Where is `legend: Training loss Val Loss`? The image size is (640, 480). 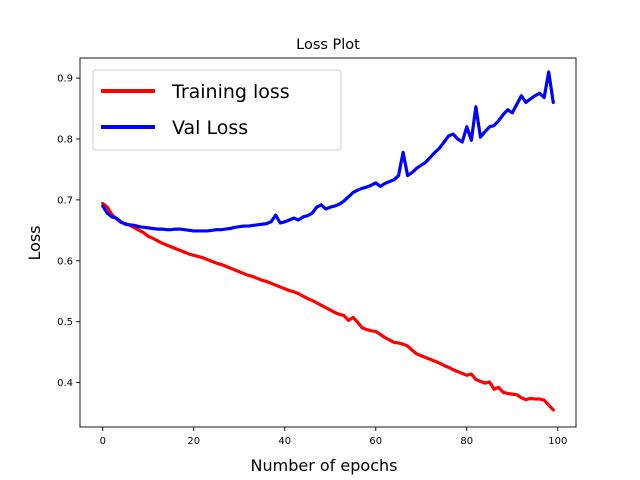 legend: Training loss Val Loss is located at coordinates (217, 110).